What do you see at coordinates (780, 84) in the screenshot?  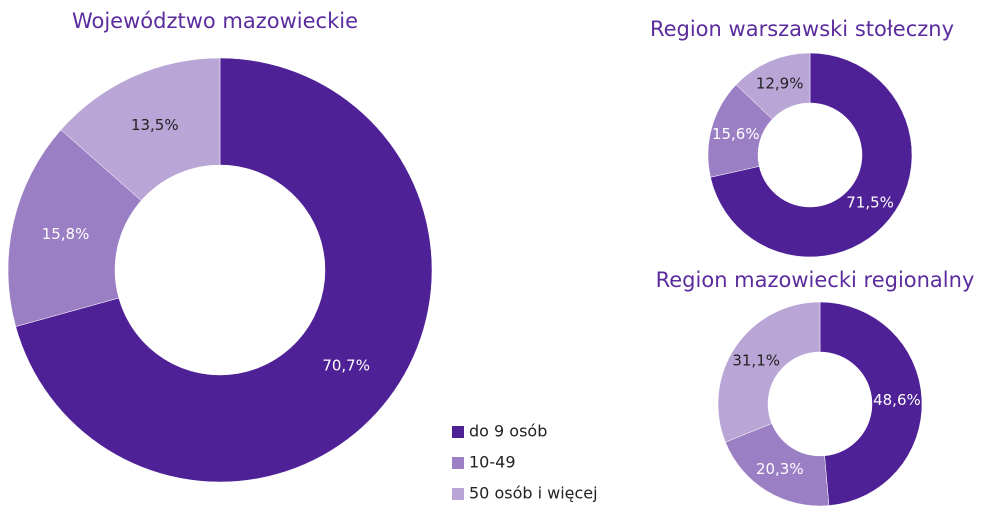 I see `data-label: 12,9%` at bounding box center [780, 84].